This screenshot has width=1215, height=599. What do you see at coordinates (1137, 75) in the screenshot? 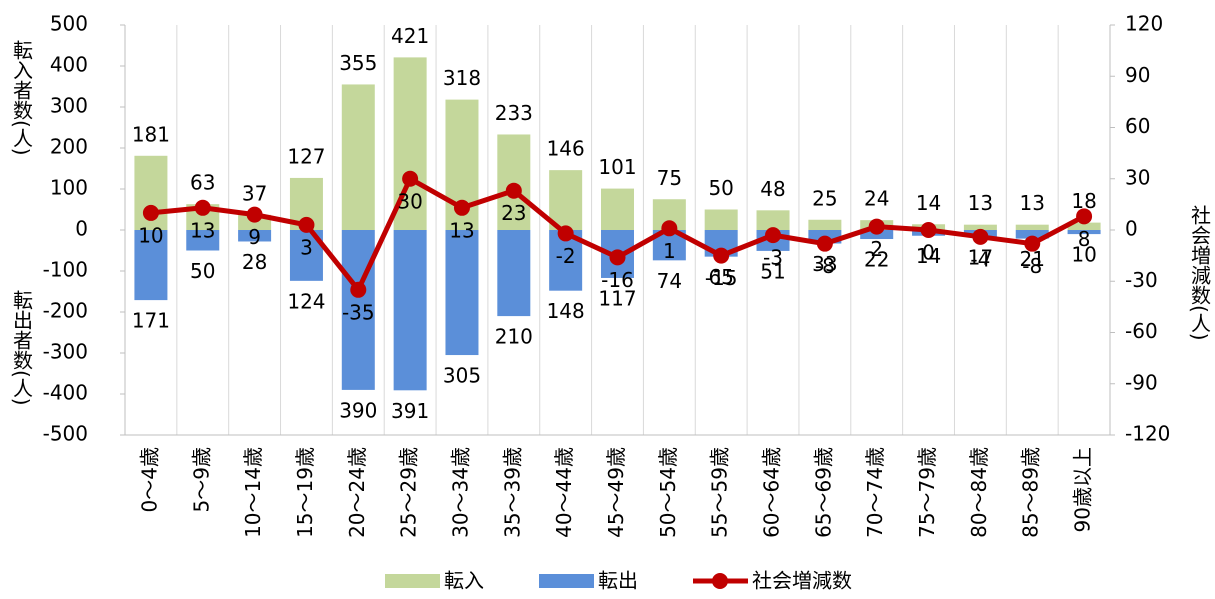
I see `y2-tick-label: 90` at bounding box center [1137, 75].